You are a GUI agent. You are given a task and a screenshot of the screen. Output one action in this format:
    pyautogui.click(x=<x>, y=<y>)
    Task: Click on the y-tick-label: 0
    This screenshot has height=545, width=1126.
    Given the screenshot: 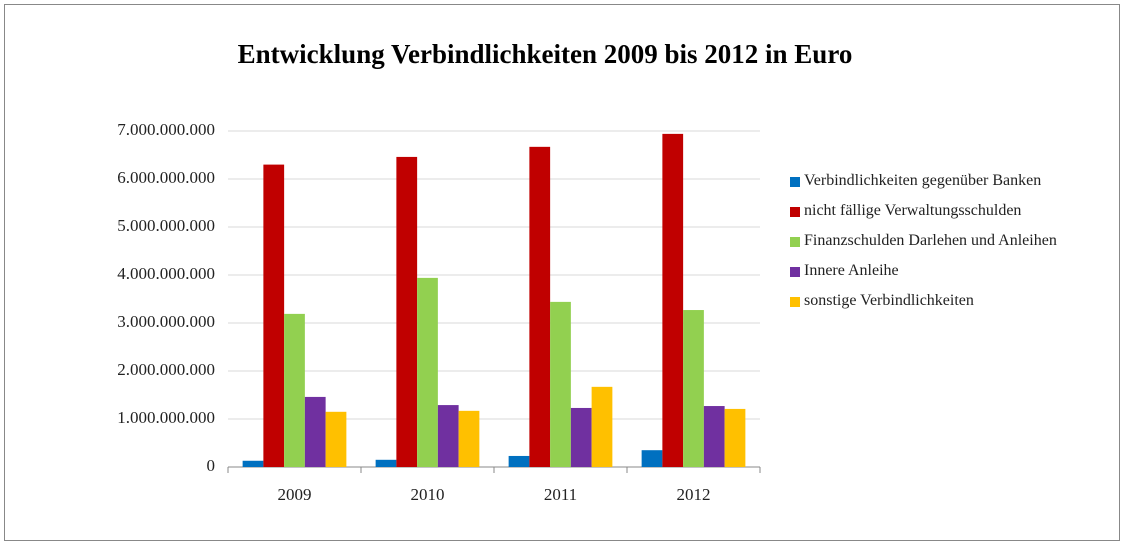 What is the action you would take?
    pyautogui.click(x=211, y=465)
    